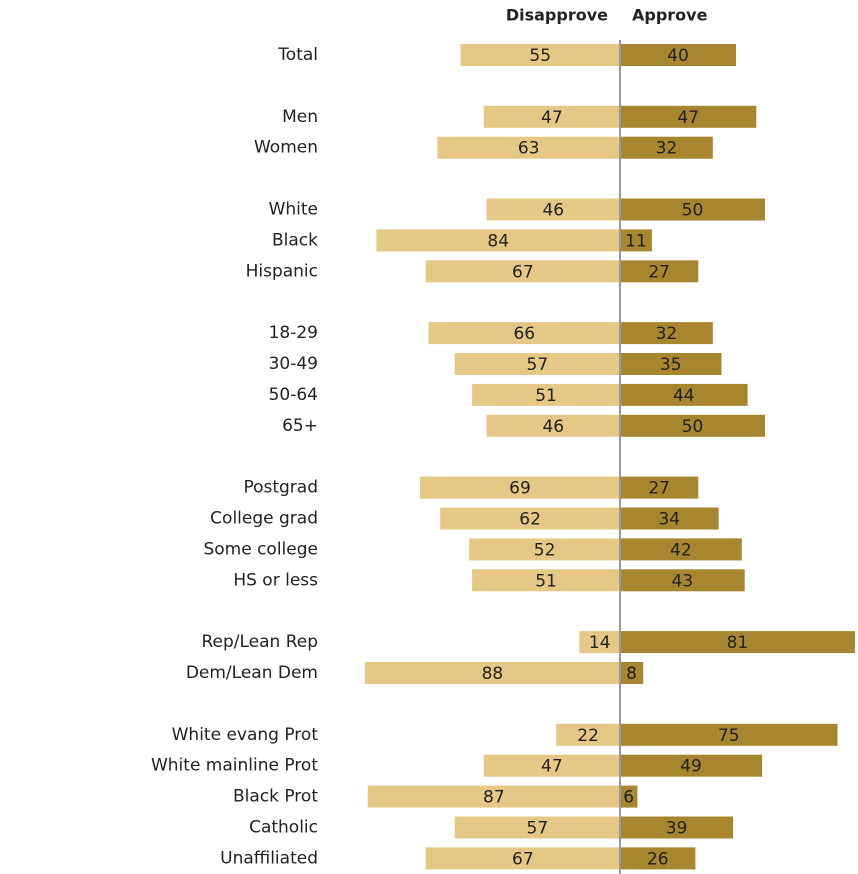 Image resolution: width=858 pixels, height=874 pixels. I want to click on legend-disapprove: Disapprove, so click(557, 15).